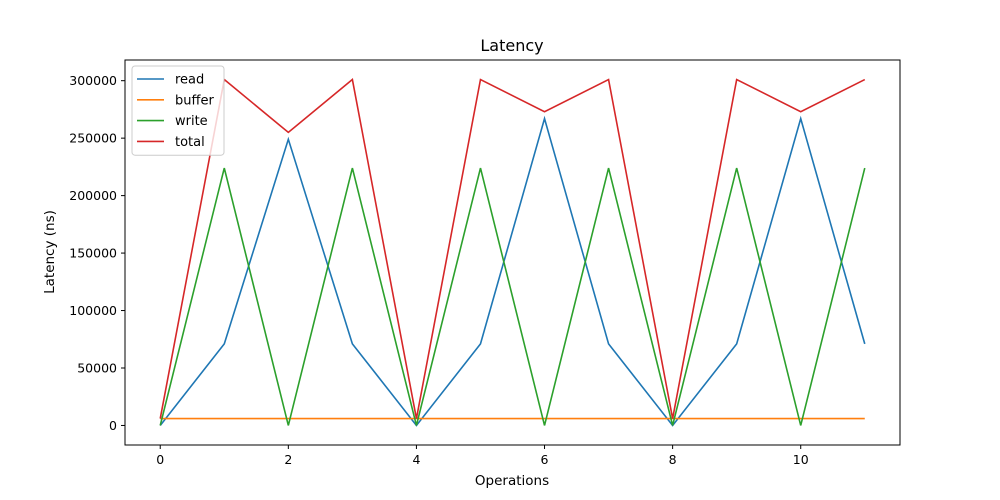 This screenshot has width=1000, height=500. I want to click on y-tick-label: 50000, so click(97, 368).